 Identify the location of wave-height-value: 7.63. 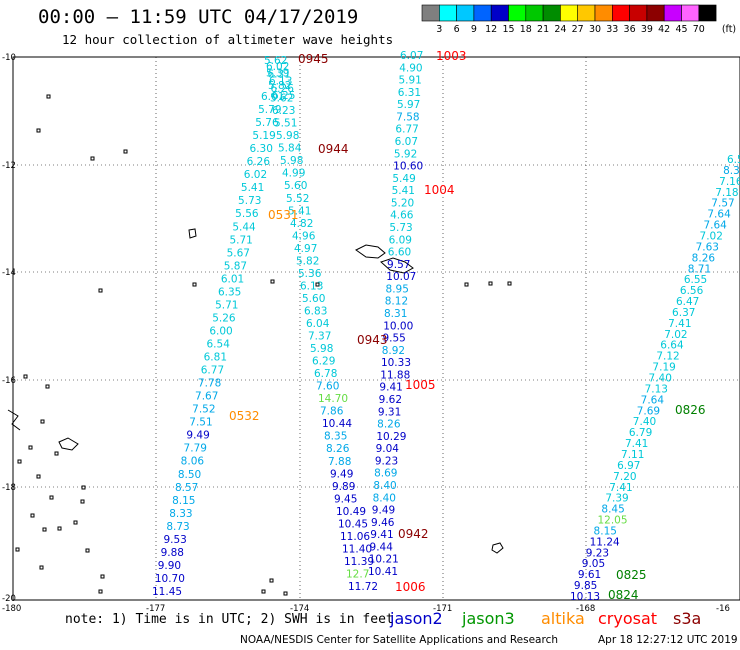
(707, 247).